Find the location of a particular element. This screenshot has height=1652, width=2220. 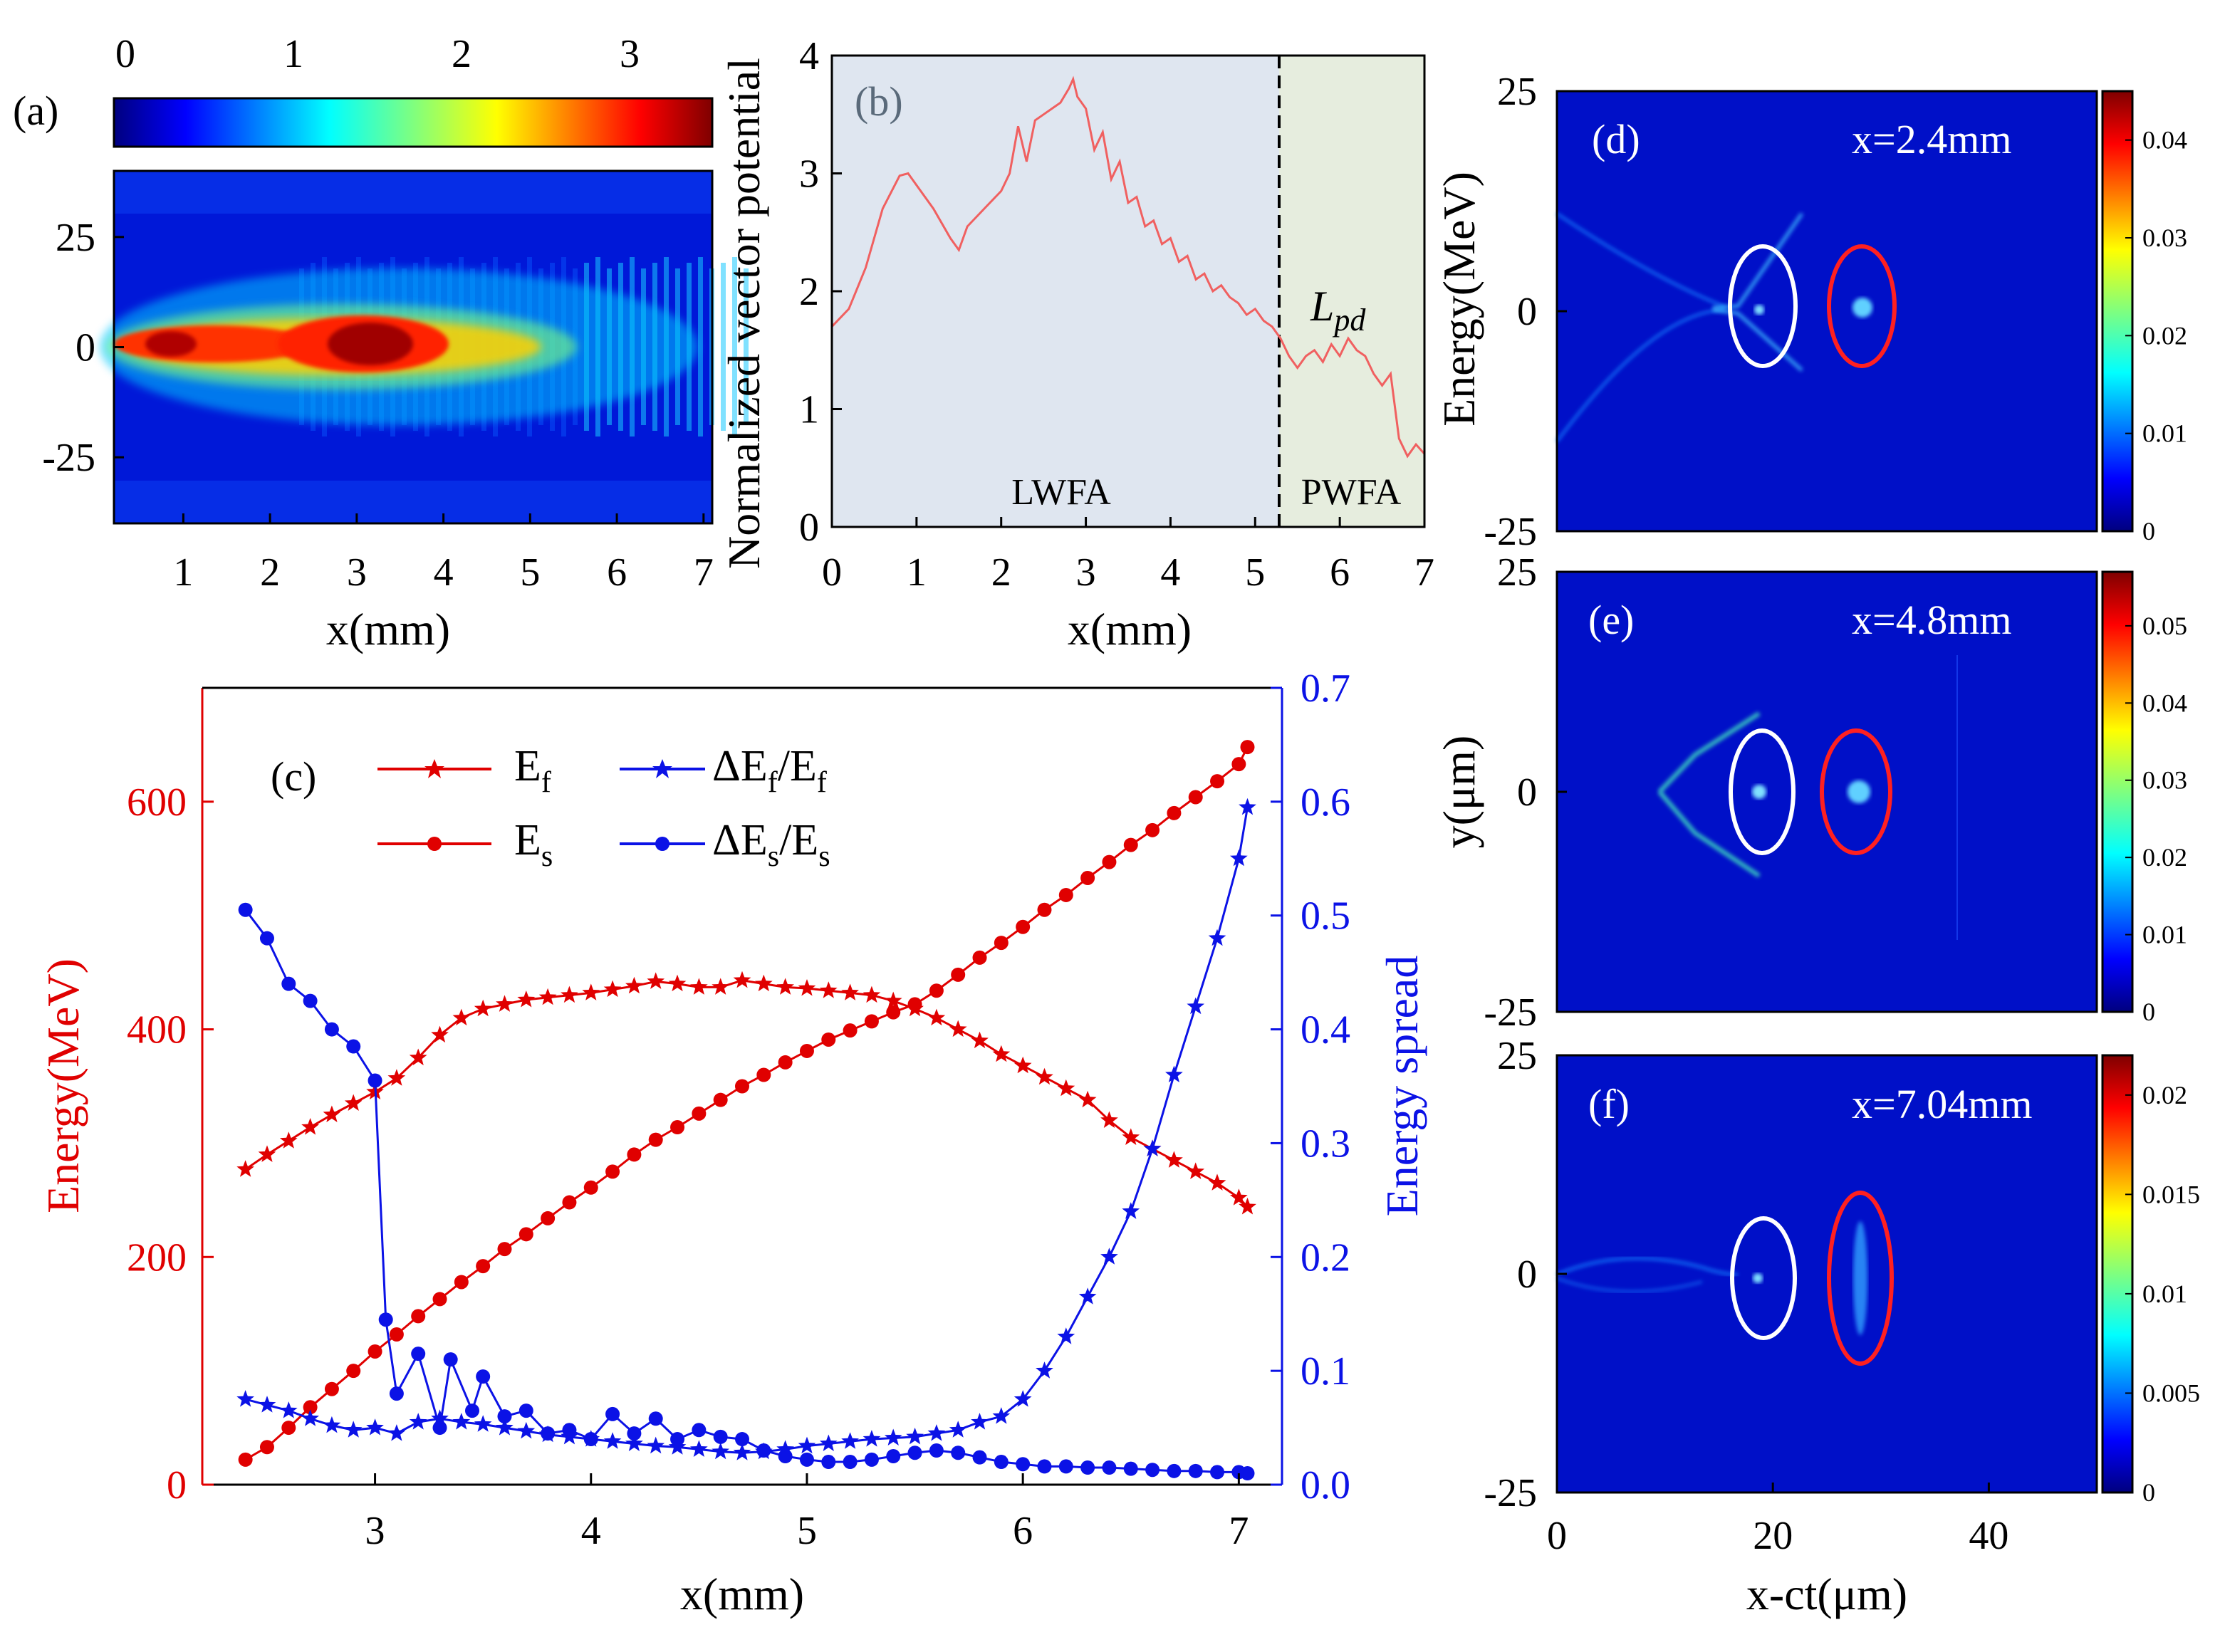

panel-d-label: x=2.4mm is located at coordinates (1932, 139).